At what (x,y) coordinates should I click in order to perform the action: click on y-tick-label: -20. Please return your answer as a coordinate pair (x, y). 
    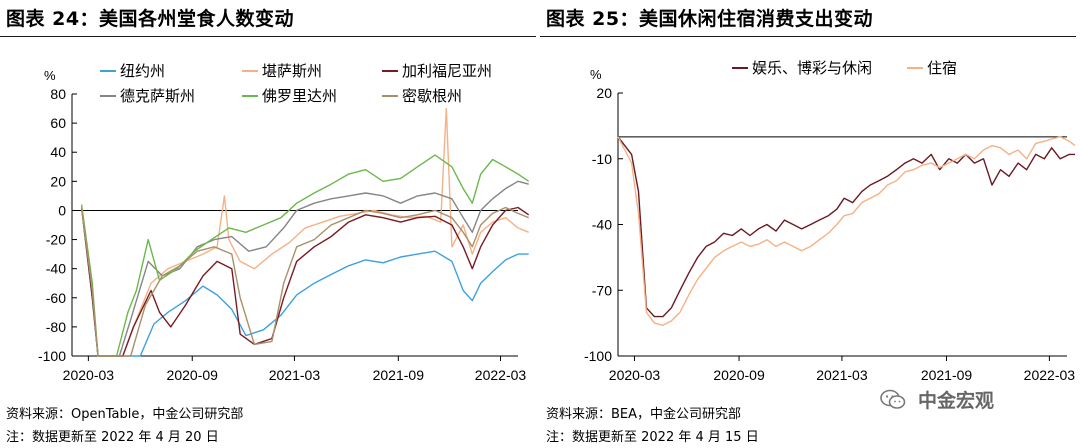
    Looking at the image, I should click on (56, 240).